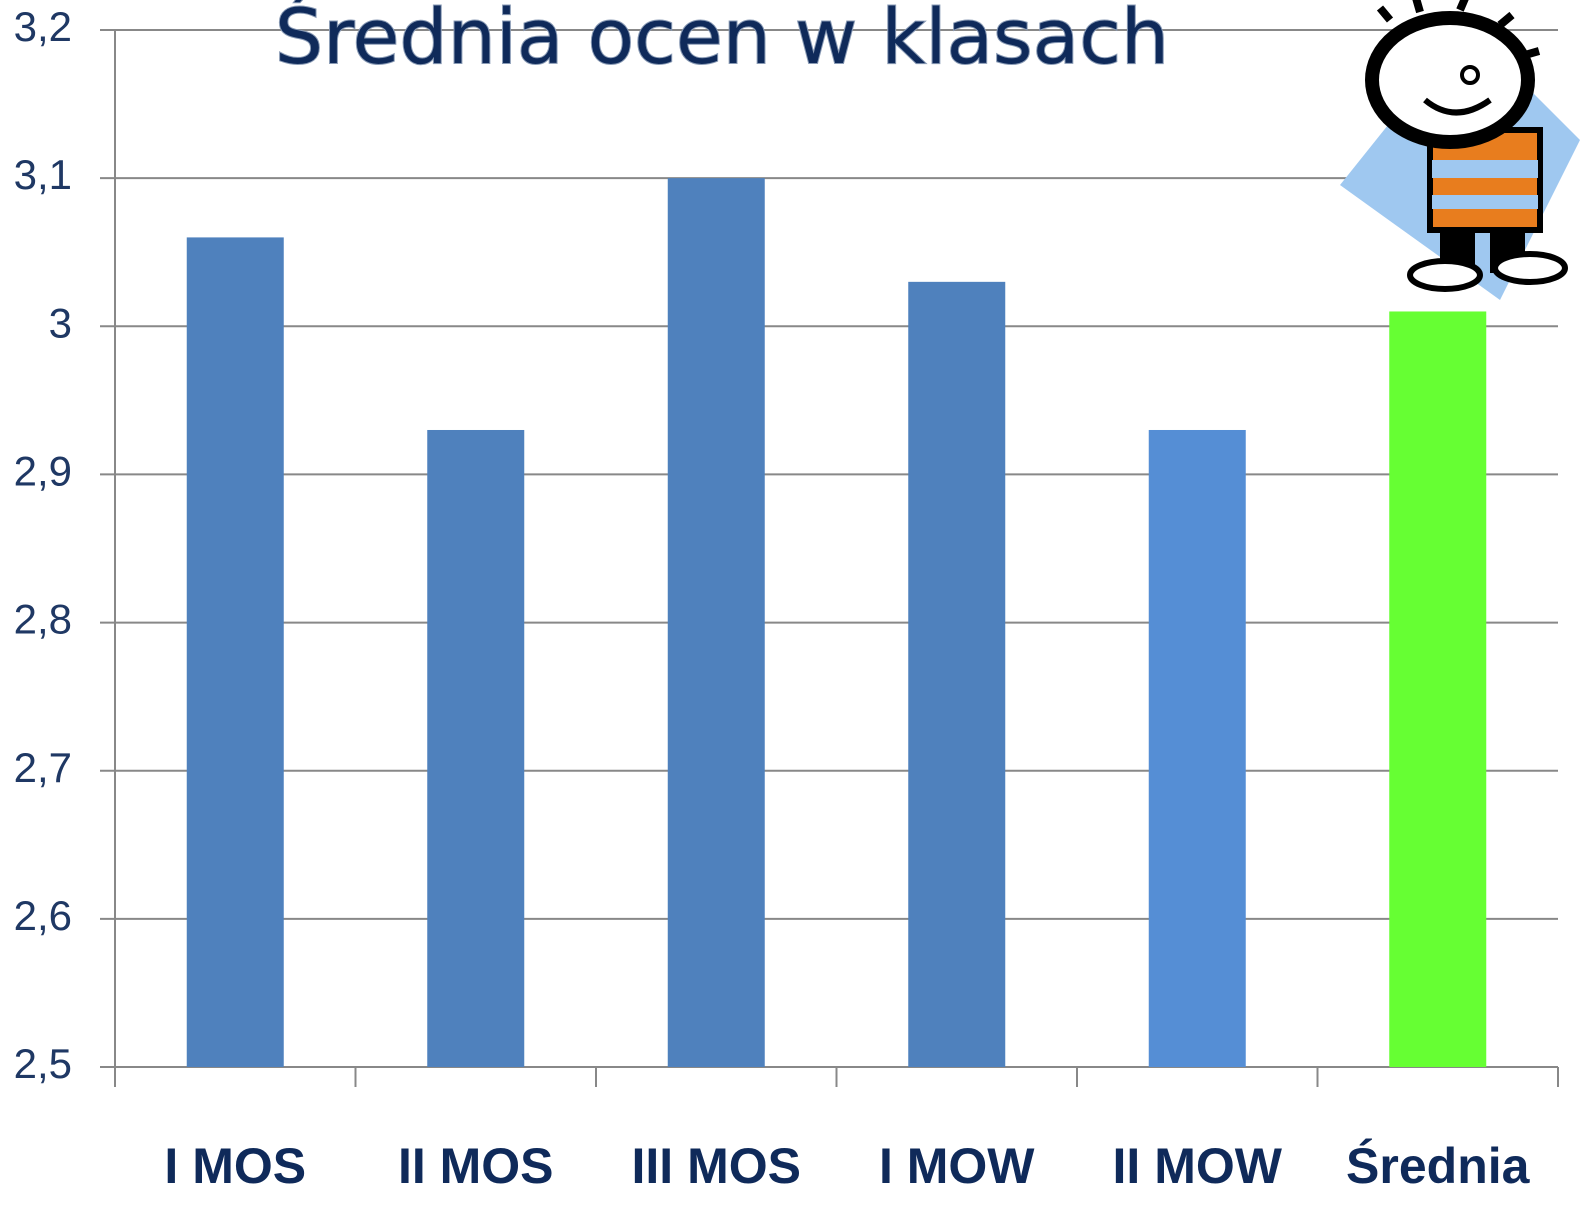 This screenshot has height=1225, width=1595. I want to click on x-tick-label: III MOS, so click(716, 1166).